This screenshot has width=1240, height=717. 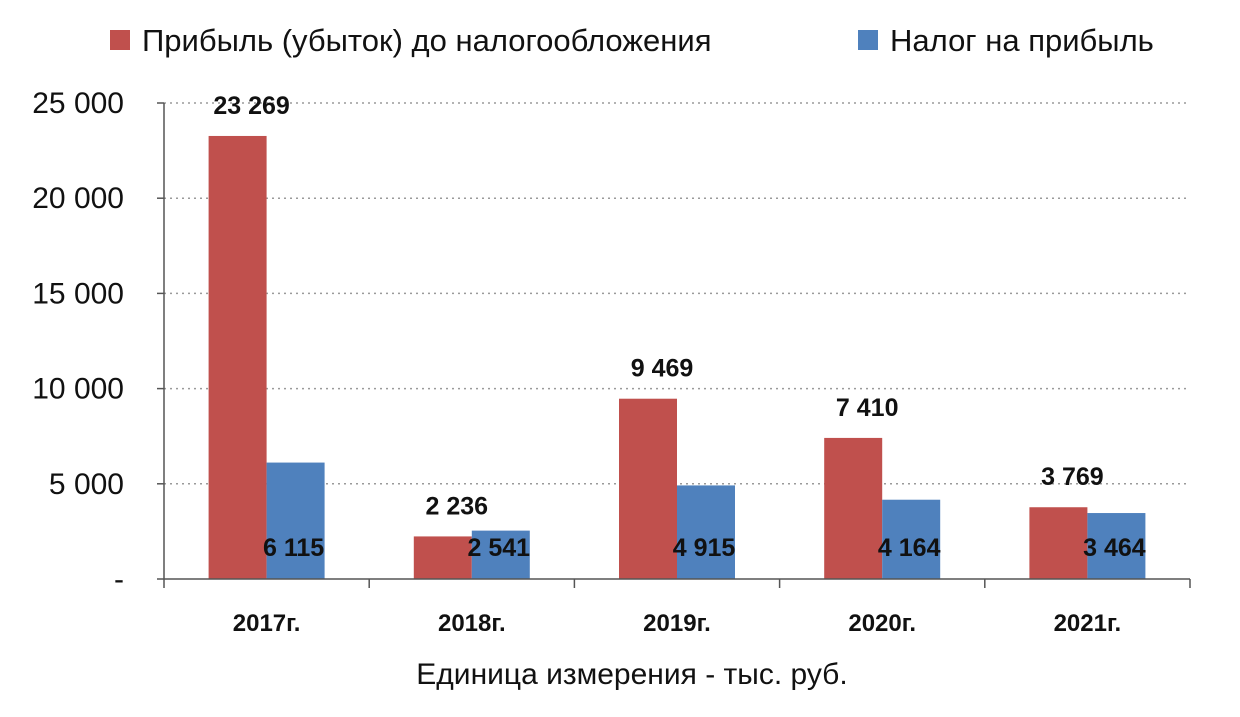 I want to click on data-label-income-tax: 3 464, so click(x=1114, y=548).